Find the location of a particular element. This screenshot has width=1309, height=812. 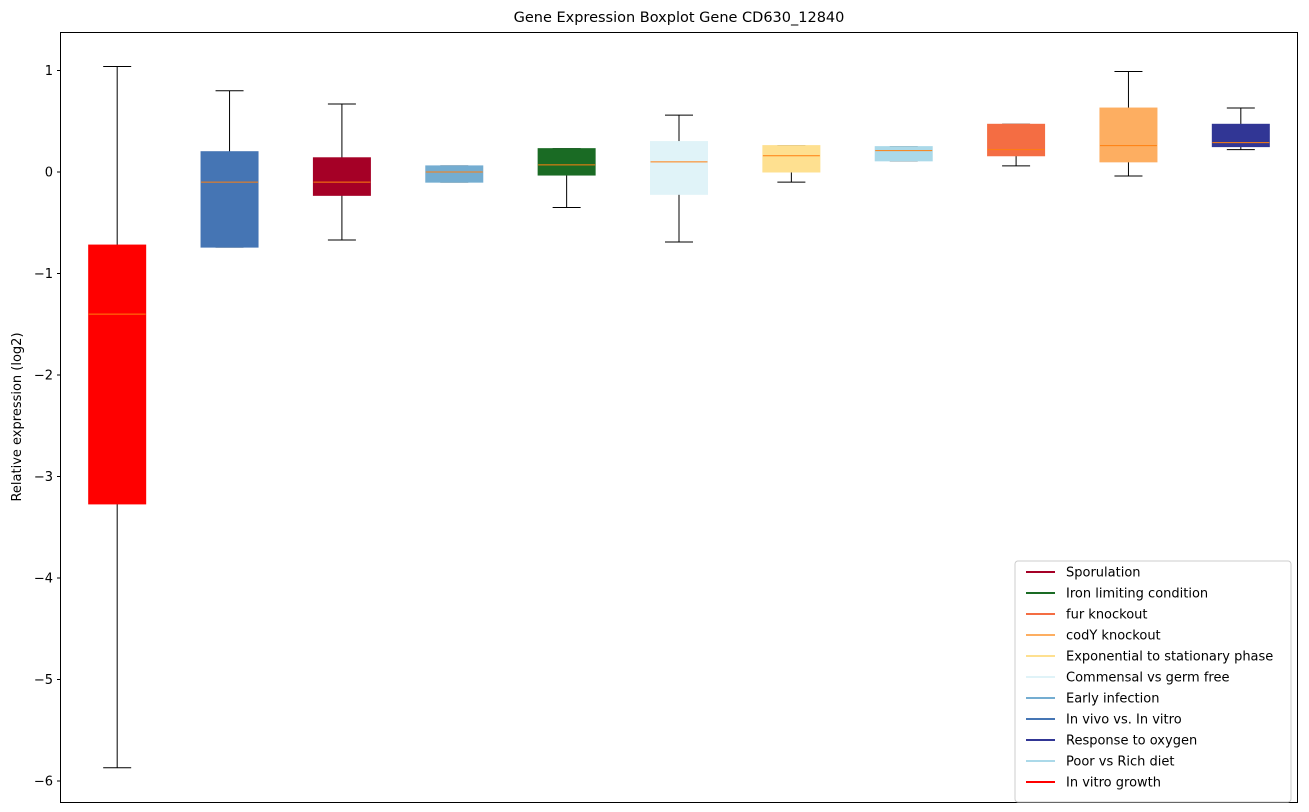

box-cody-knockout is located at coordinates (1128, 124).